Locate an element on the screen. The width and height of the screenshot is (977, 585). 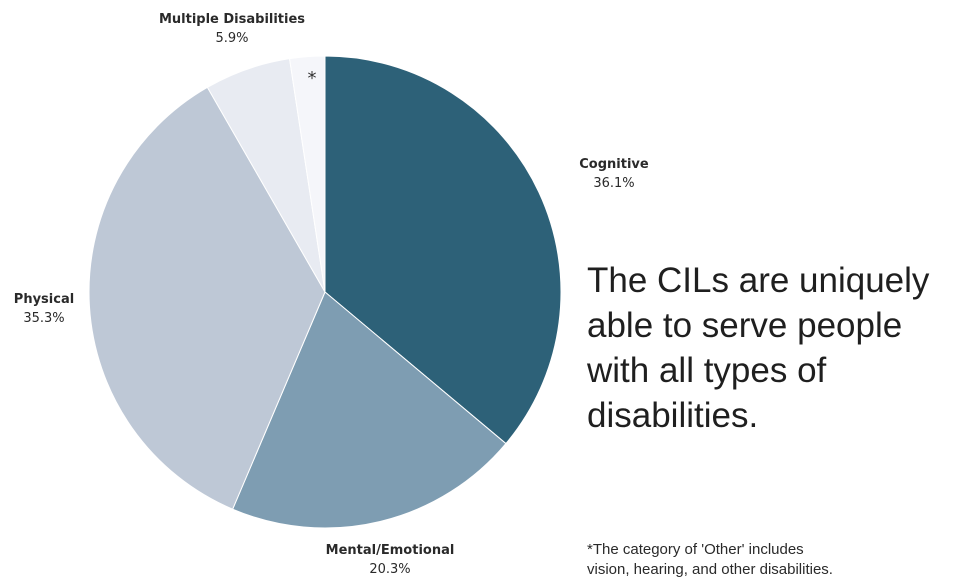
slice-label-multiple-disabilities: Multiple Disabilities is located at coordinates (232, 19).